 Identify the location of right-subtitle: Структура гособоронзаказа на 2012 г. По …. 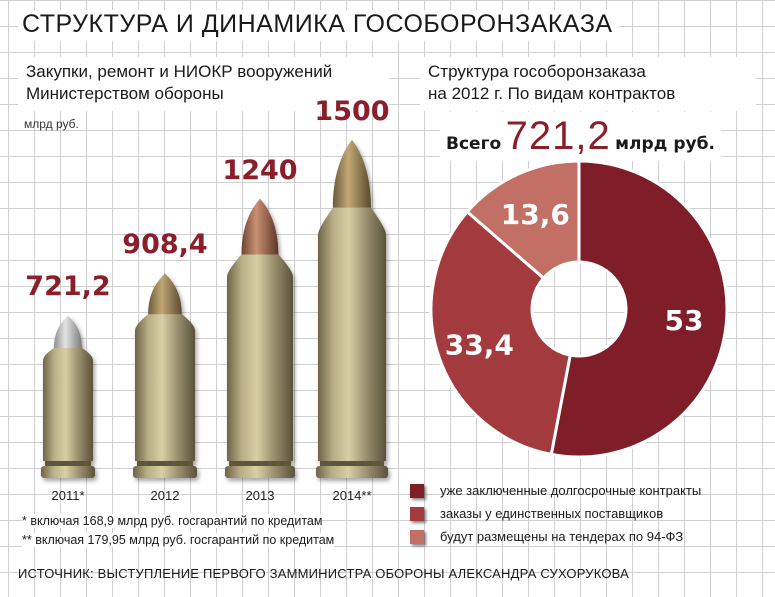
(588, 84).